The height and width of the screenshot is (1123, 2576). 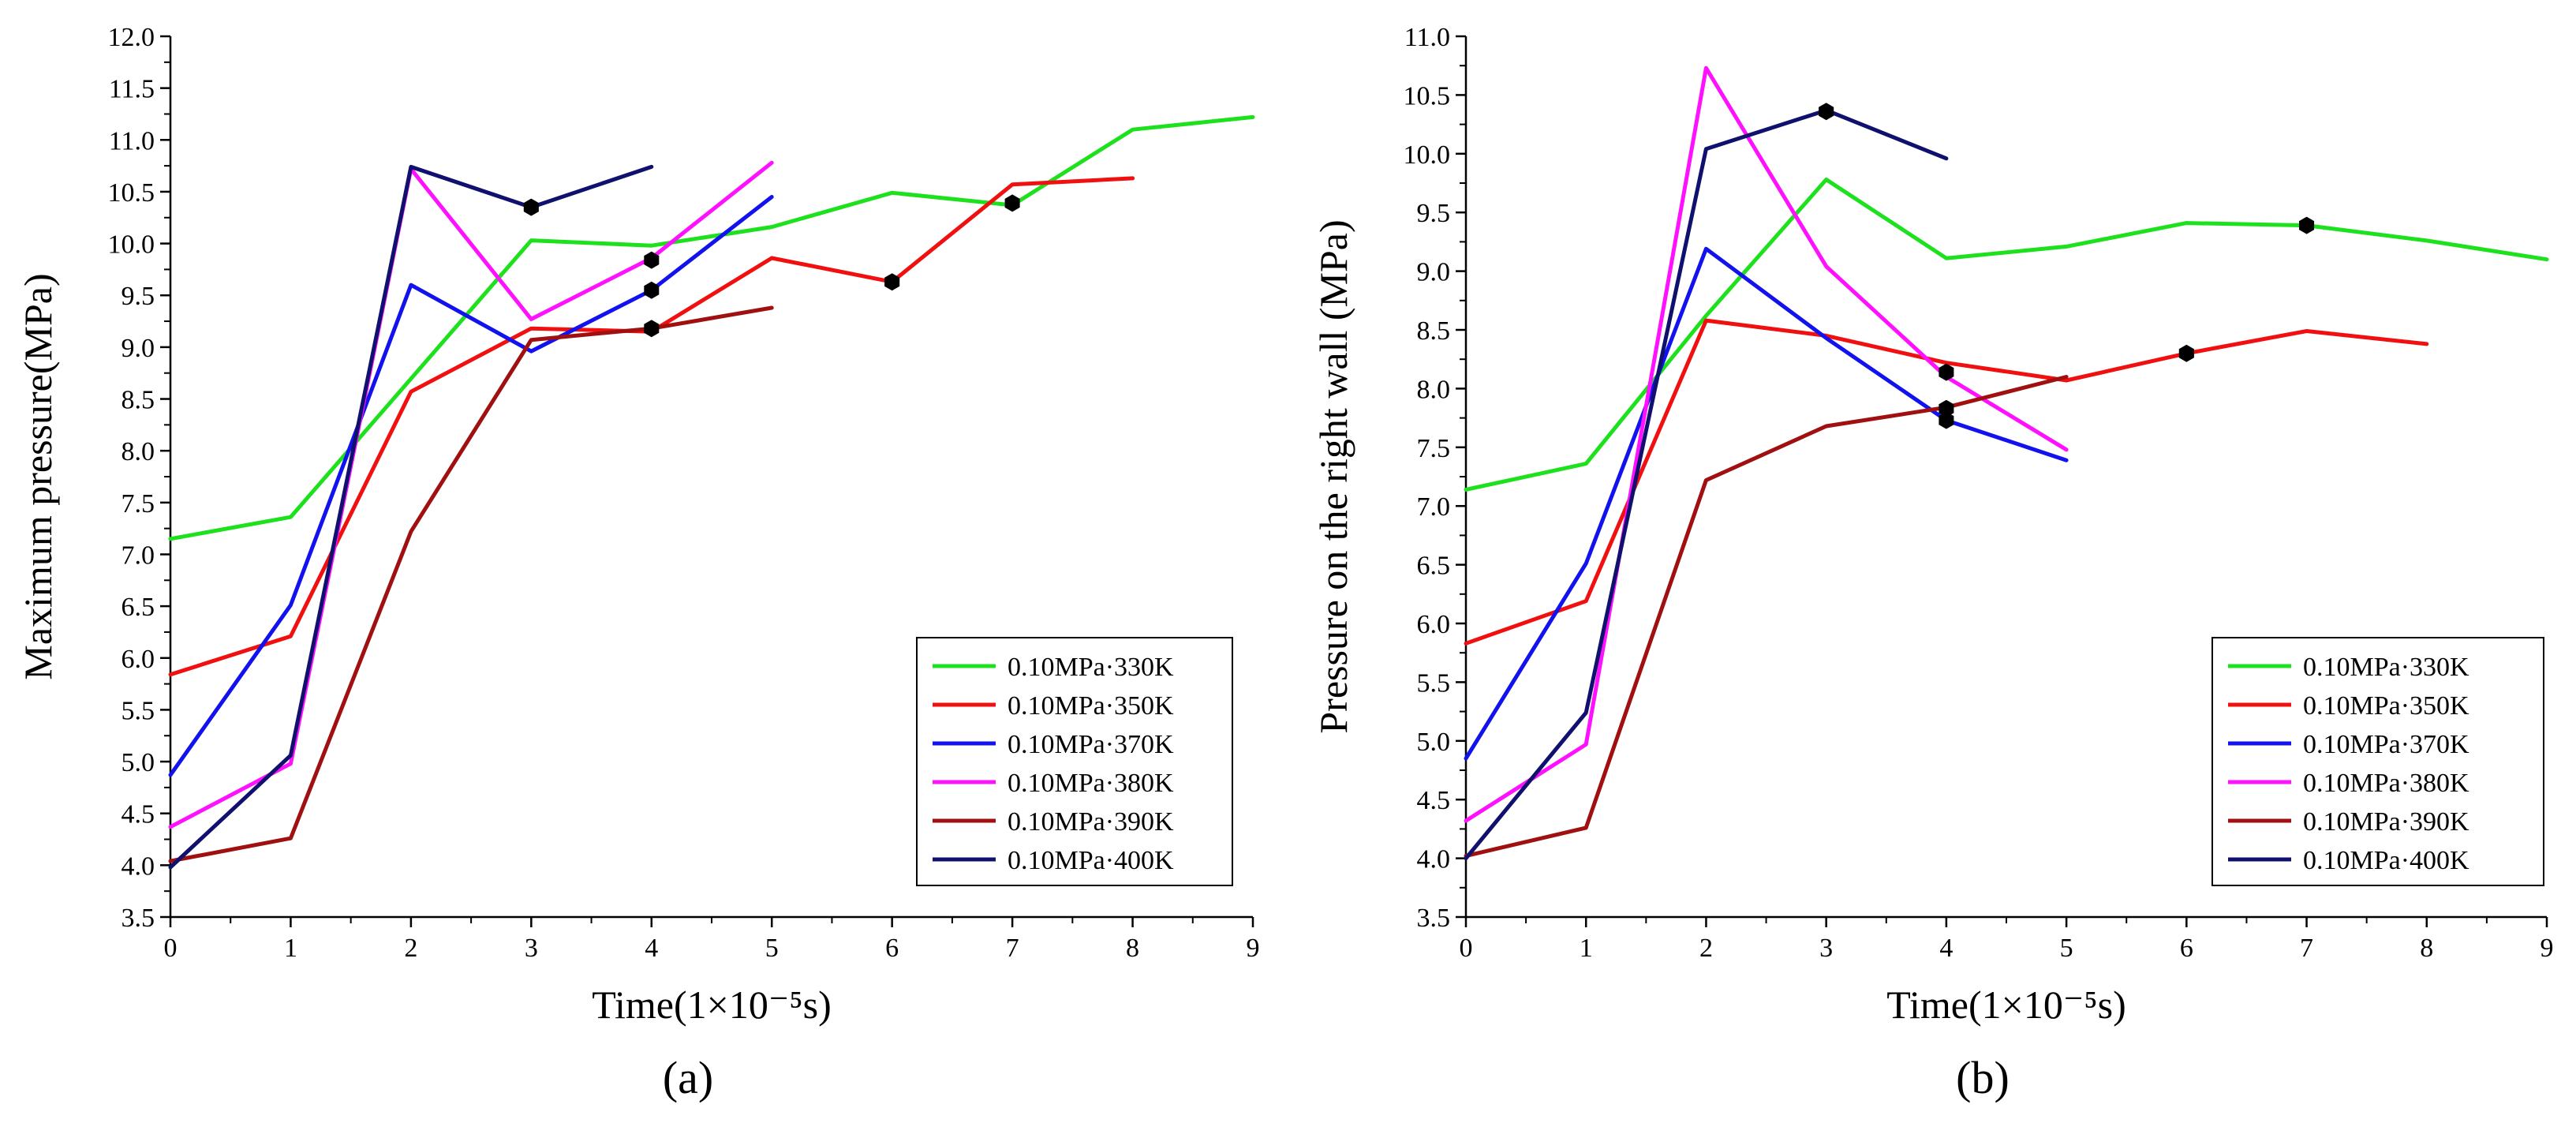 I want to click on panel-label: (a), so click(x=688, y=1077).